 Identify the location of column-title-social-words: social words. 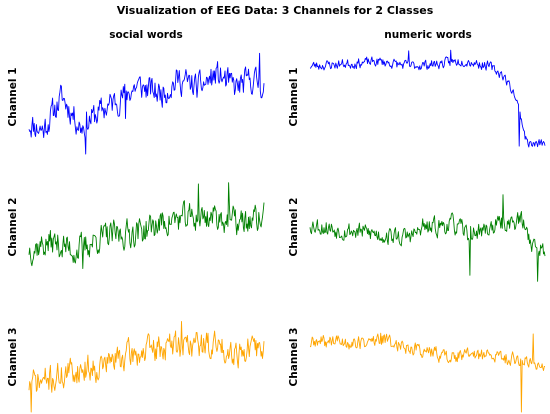
(146, 35).